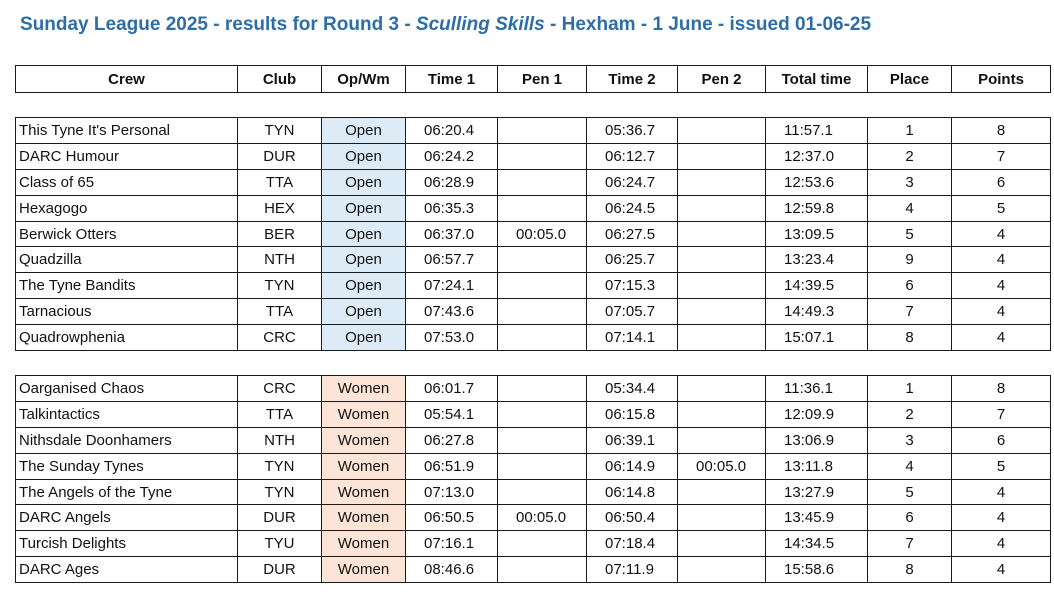 The height and width of the screenshot is (604, 1054). I want to click on spacer-row, so click(533, 363).